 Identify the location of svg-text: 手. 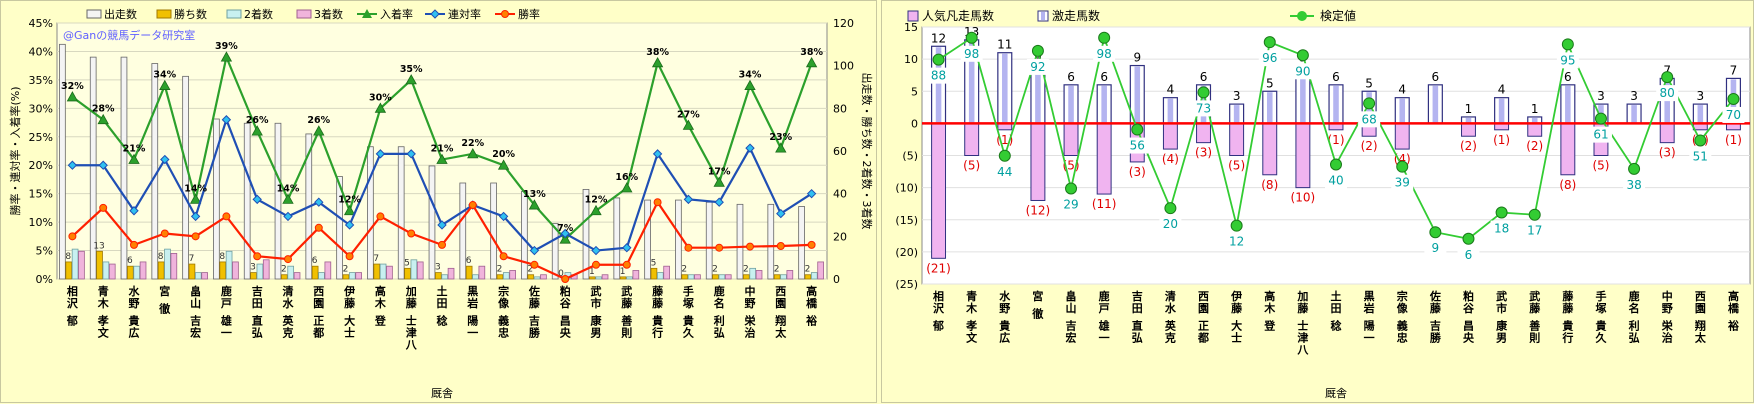
(688, 291).